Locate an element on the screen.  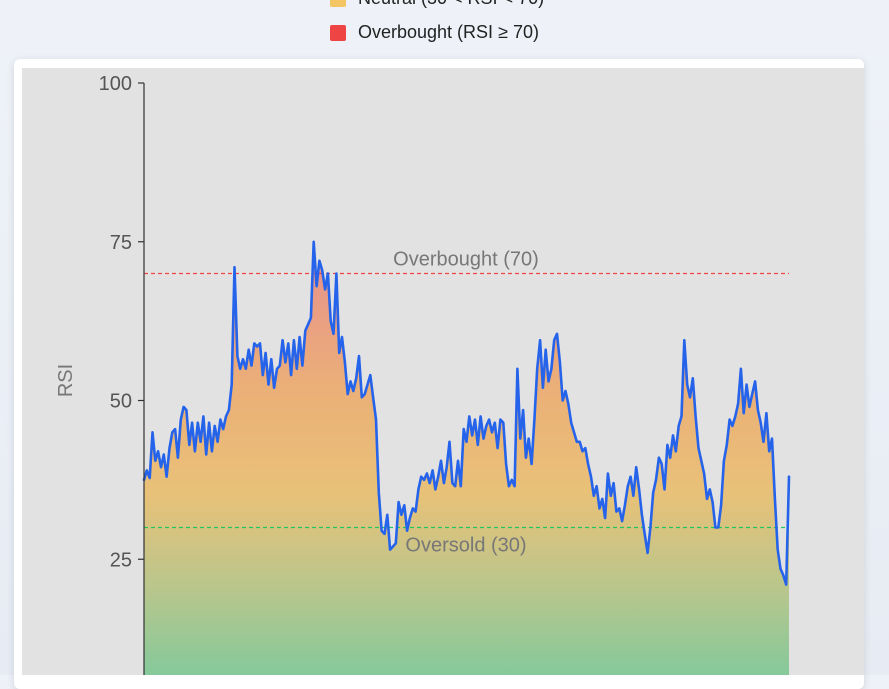
legend-swatch-neutral is located at coordinates (338, 3).